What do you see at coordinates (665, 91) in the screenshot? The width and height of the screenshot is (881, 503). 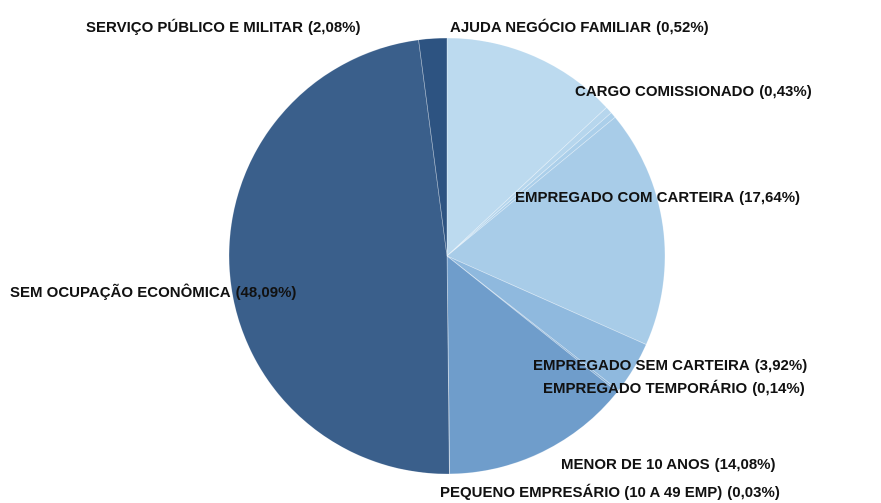 I see `category-name: CARGO COMISSIONADO` at bounding box center [665, 91].